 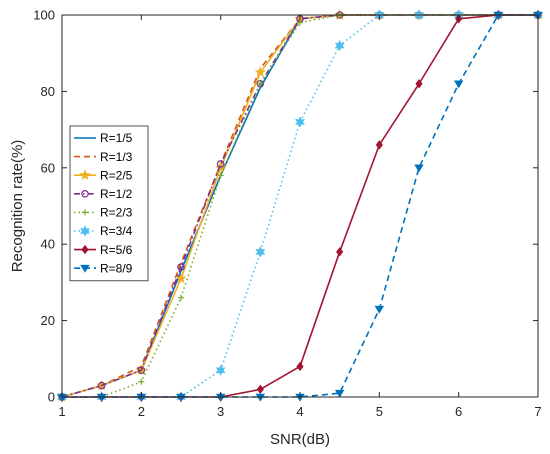 I want to click on y-tick-label: 80, so click(x=48, y=91).